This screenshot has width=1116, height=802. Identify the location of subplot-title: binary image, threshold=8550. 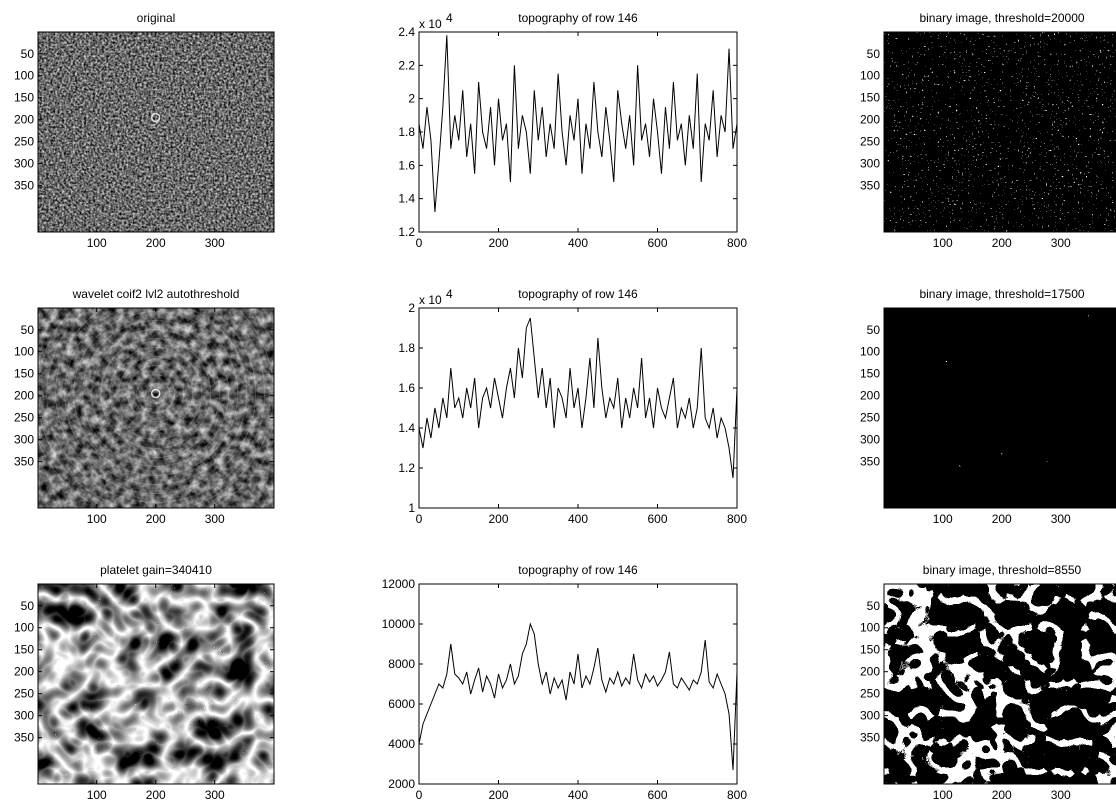
(1002, 570).